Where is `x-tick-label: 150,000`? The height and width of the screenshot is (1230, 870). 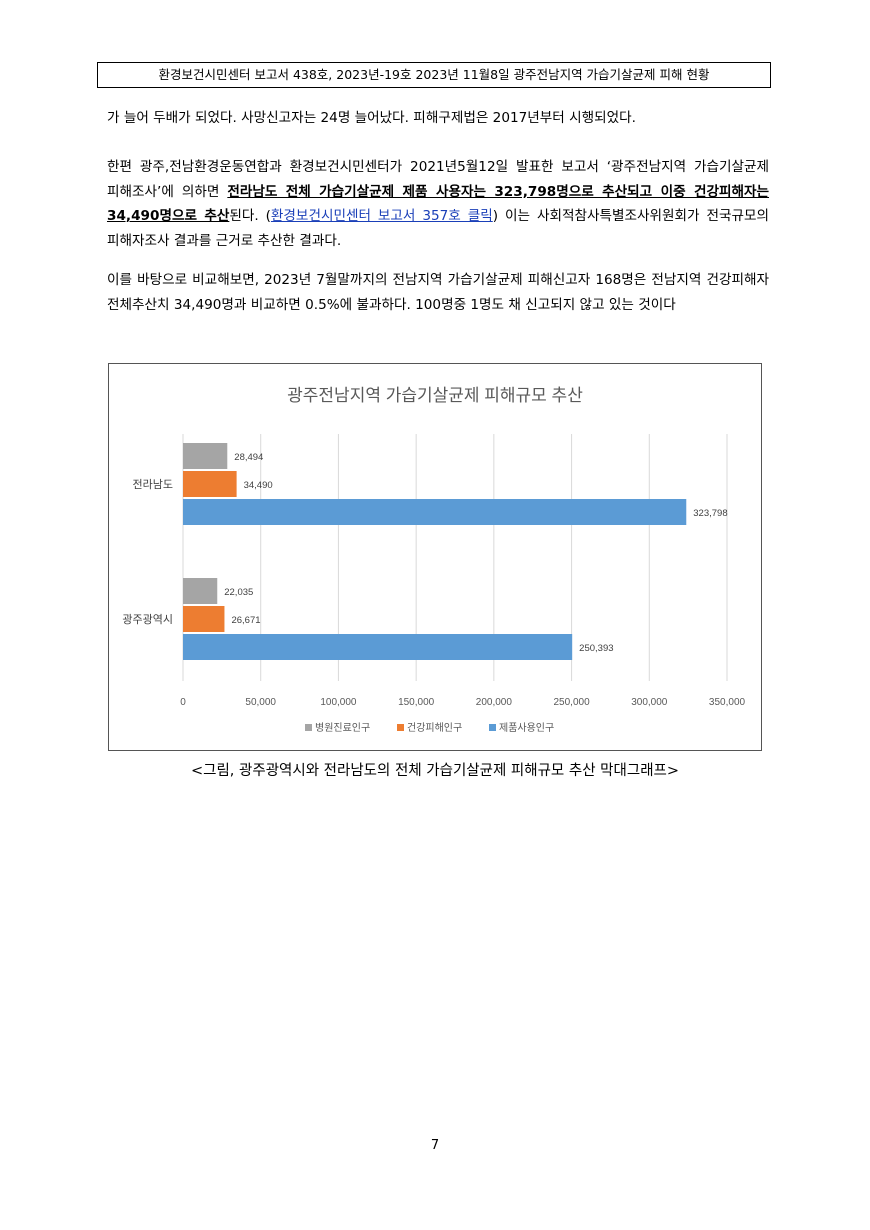 x-tick-label: 150,000 is located at coordinates (416, 702).